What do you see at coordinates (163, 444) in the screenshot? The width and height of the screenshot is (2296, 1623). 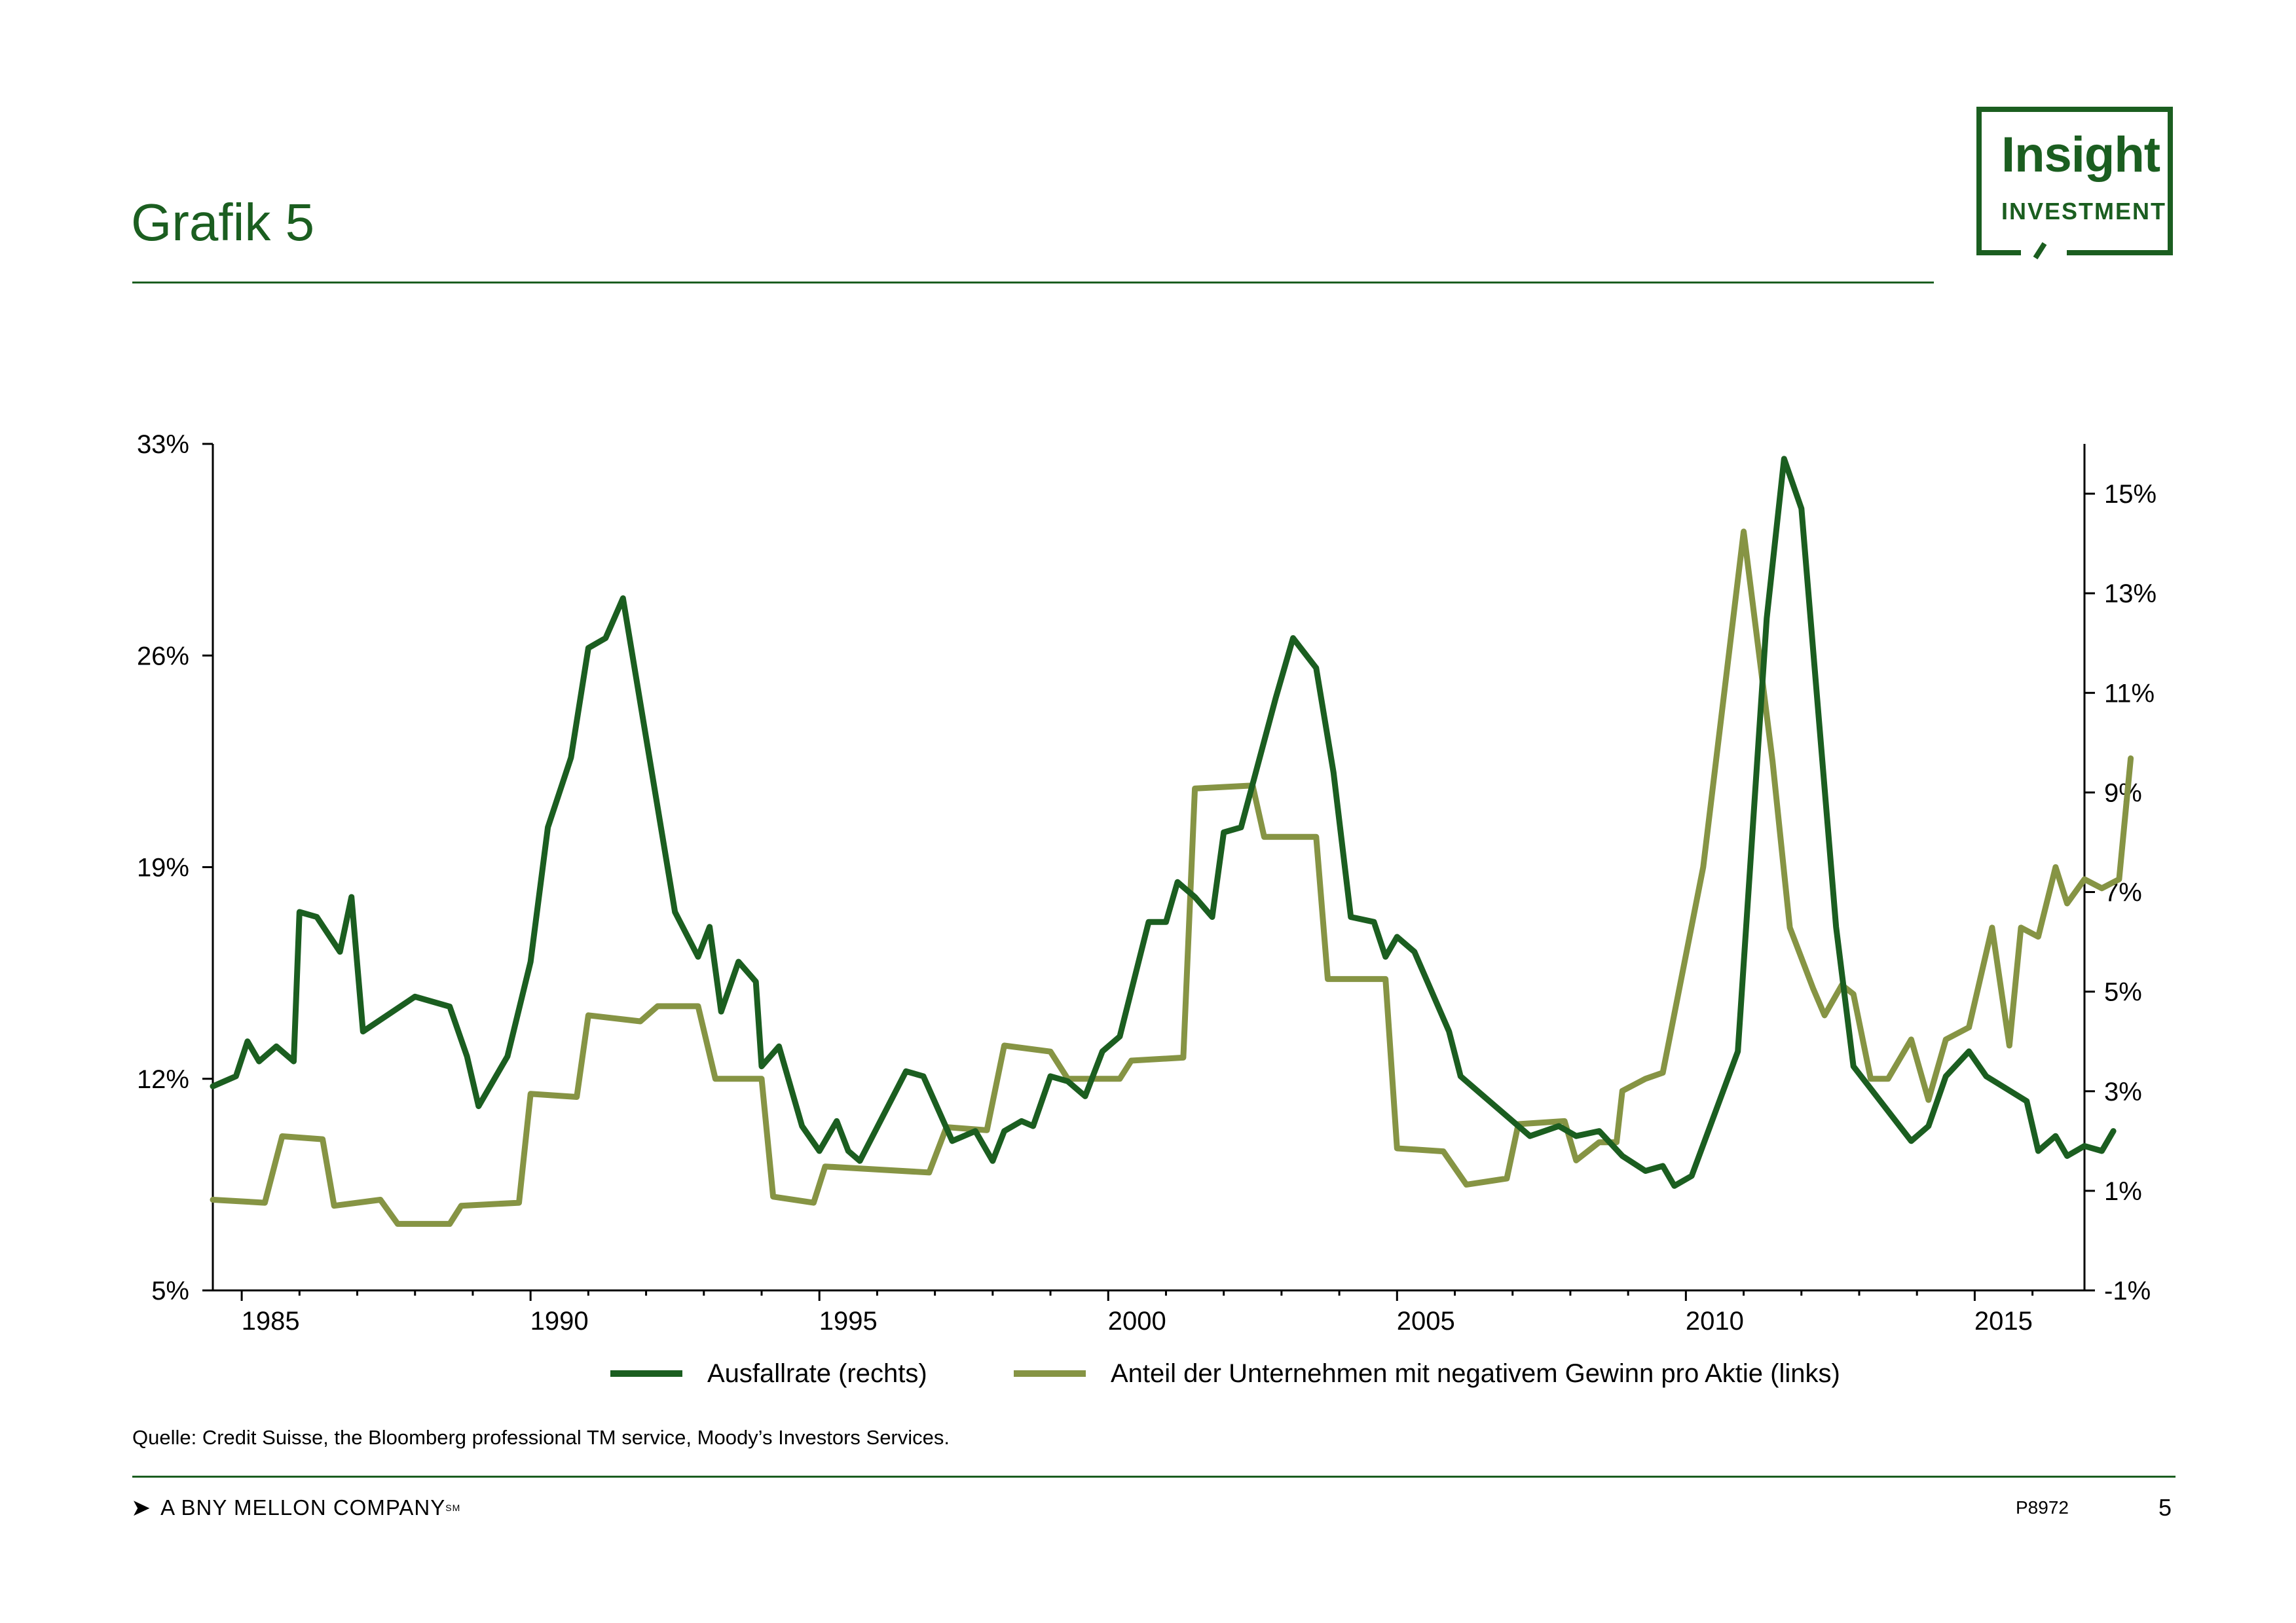 I see `left-tick-label: 33%` at bounding box center [163, 444].